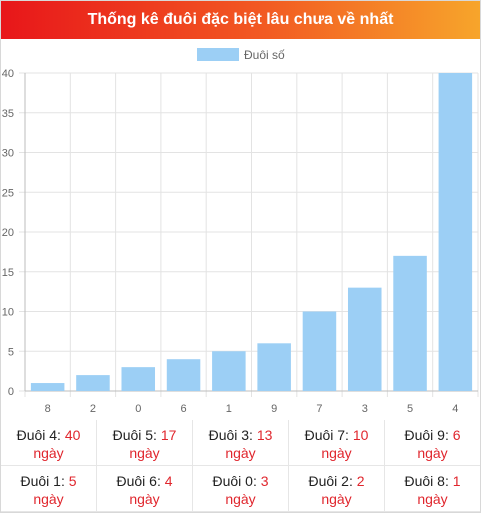  I want to click on stat-value: 10, so click(360, 435).